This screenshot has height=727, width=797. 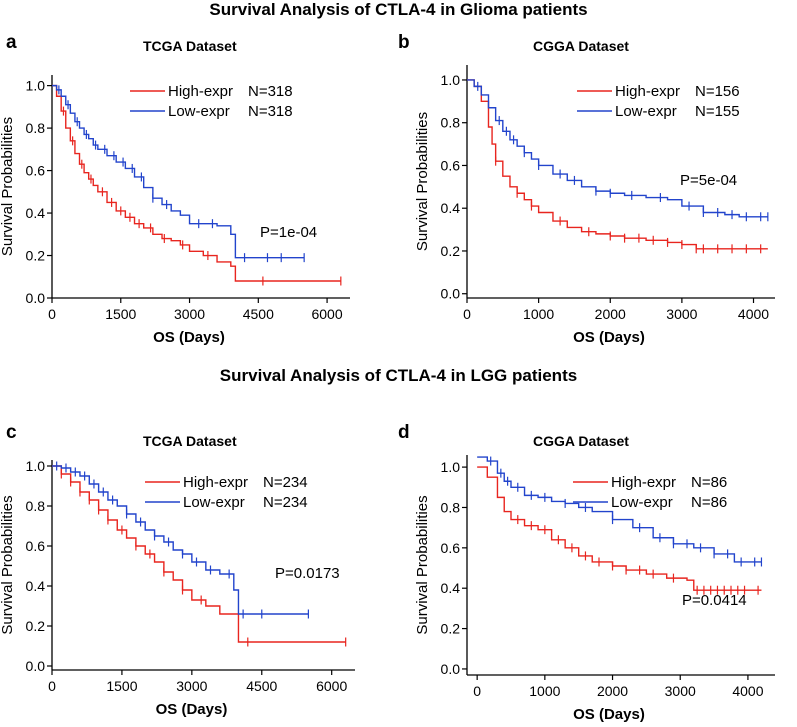 What do you see at coordinates (11, 42) in the screenshot?
I see `panel-letter-a: a` at bounding box center [11, 42].